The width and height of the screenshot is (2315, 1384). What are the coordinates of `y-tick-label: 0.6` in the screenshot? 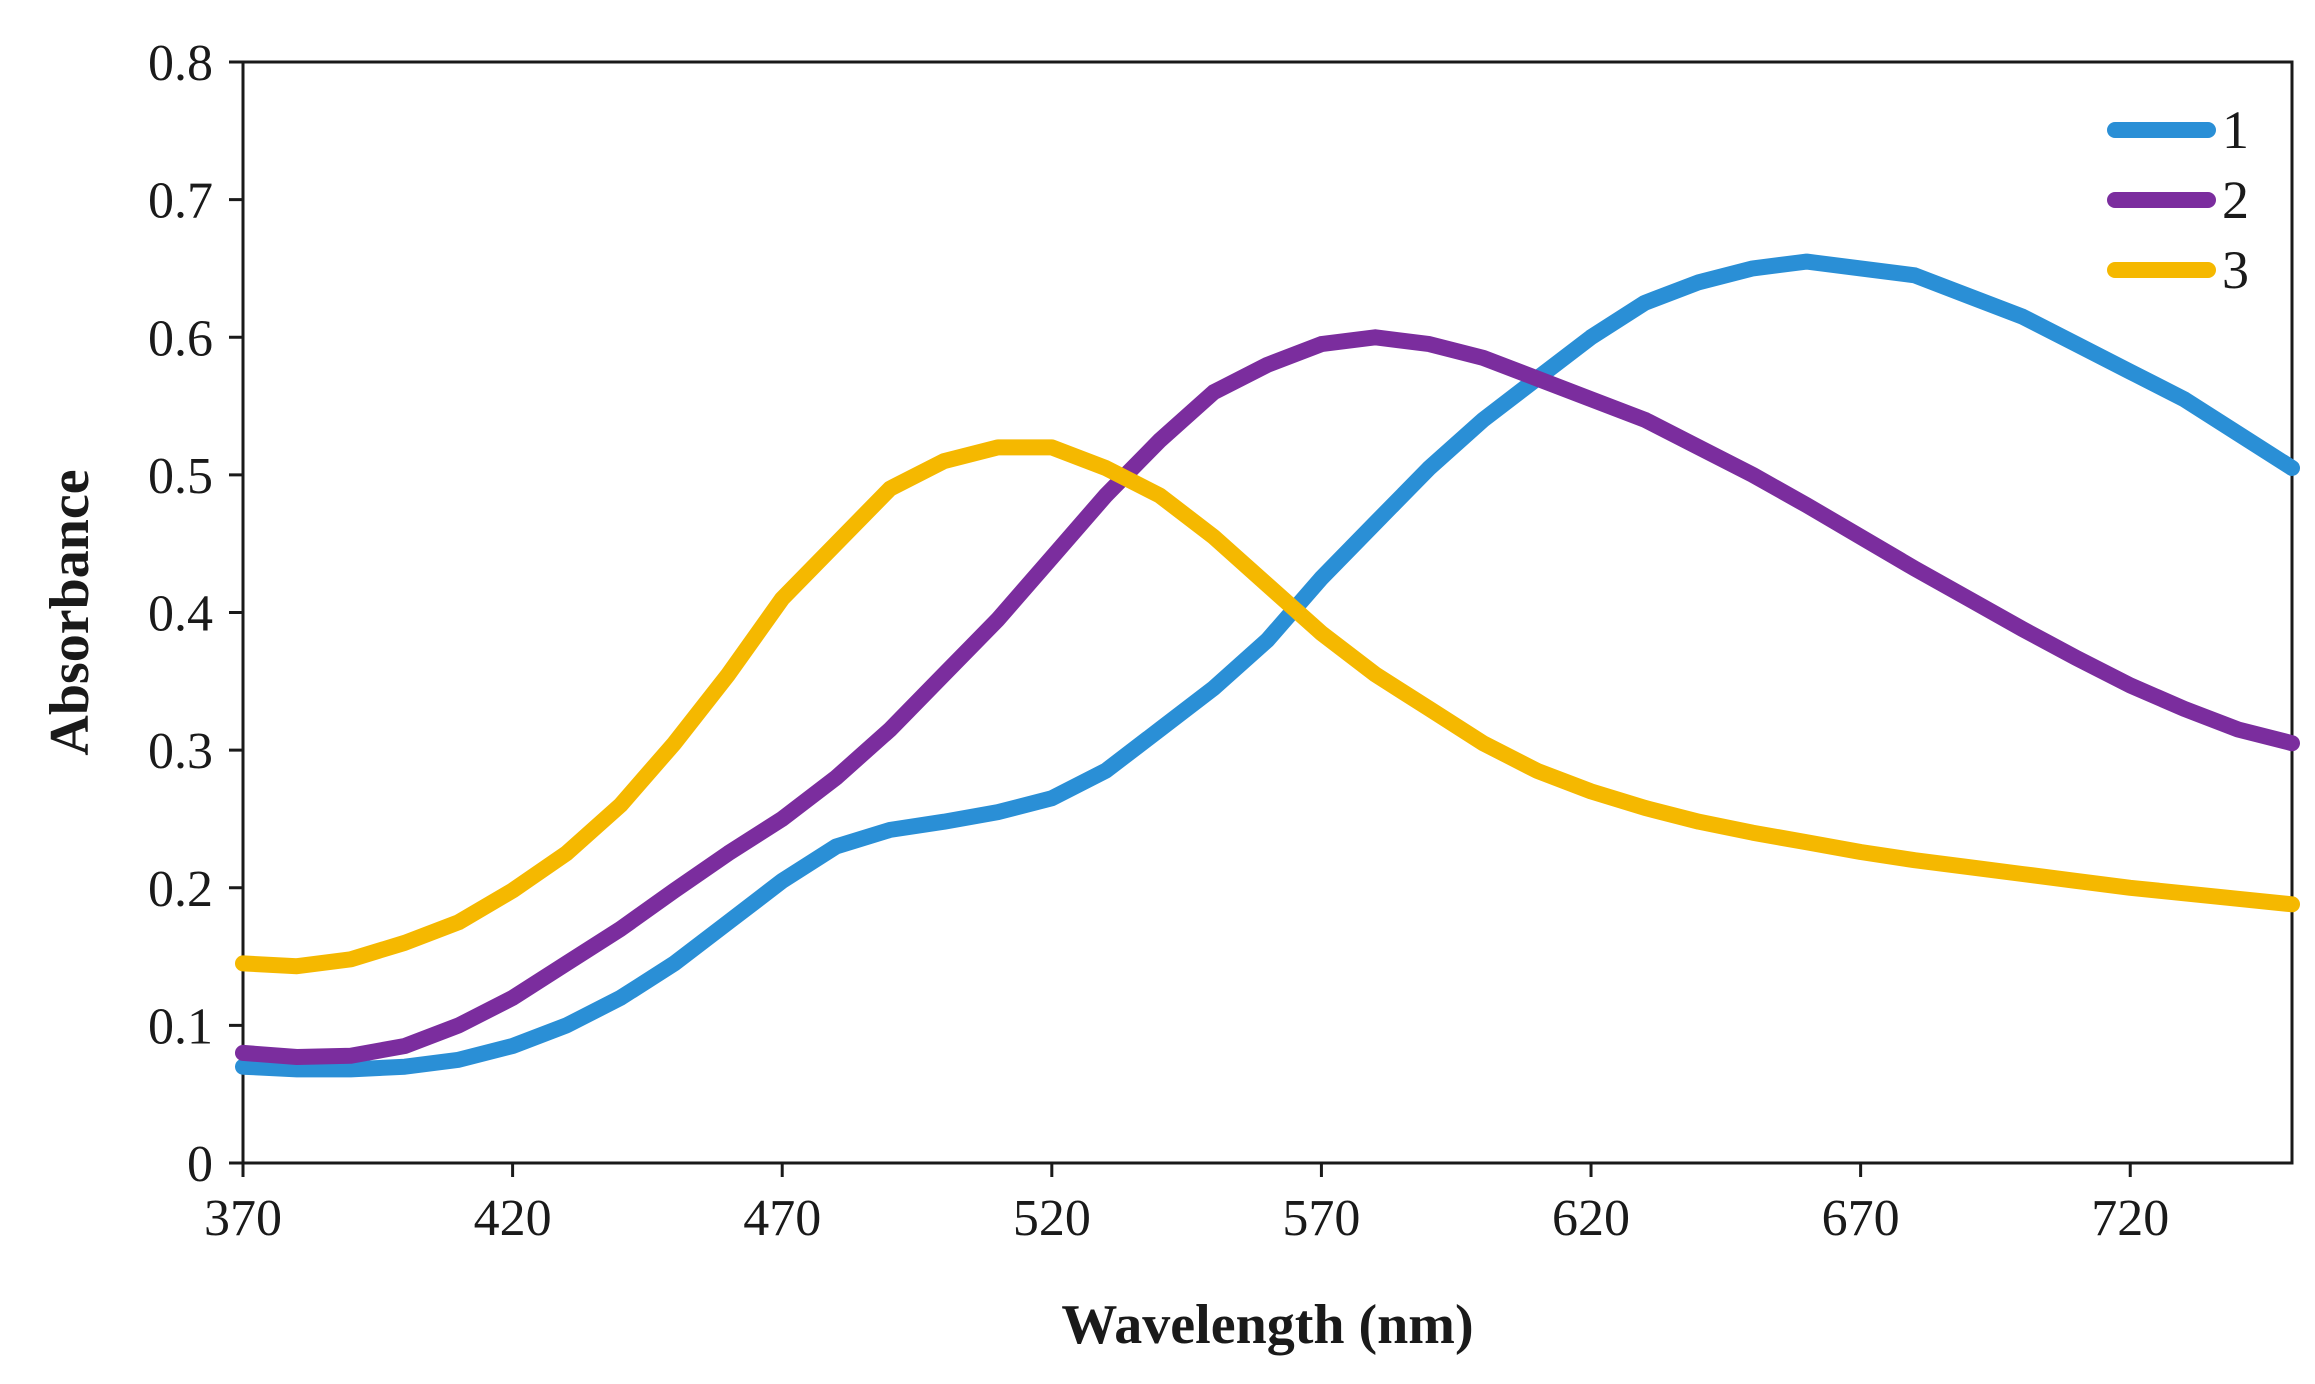 It's located at (180, 338).